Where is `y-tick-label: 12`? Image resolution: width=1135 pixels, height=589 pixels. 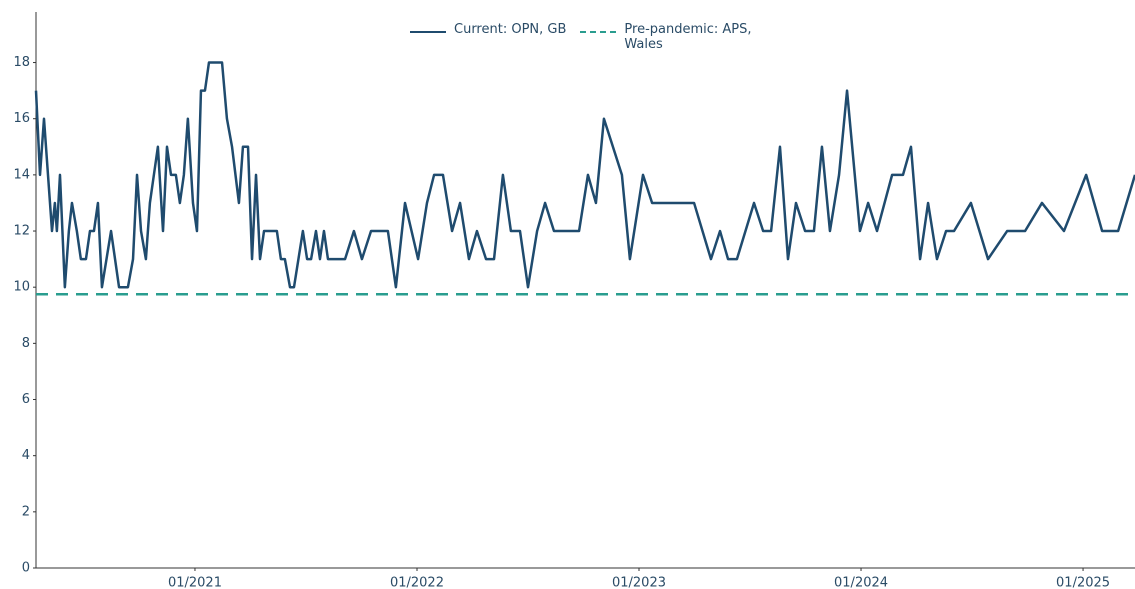
y-tick-label: 12 is located at coordinates (21, 231).